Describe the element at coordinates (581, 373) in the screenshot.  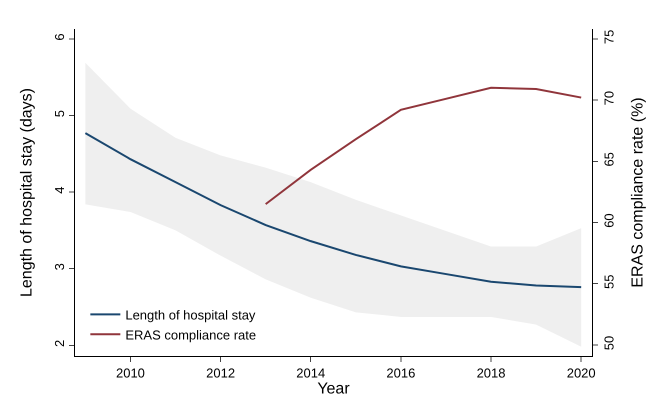
I see `x-tick-label: 2020` at that location.